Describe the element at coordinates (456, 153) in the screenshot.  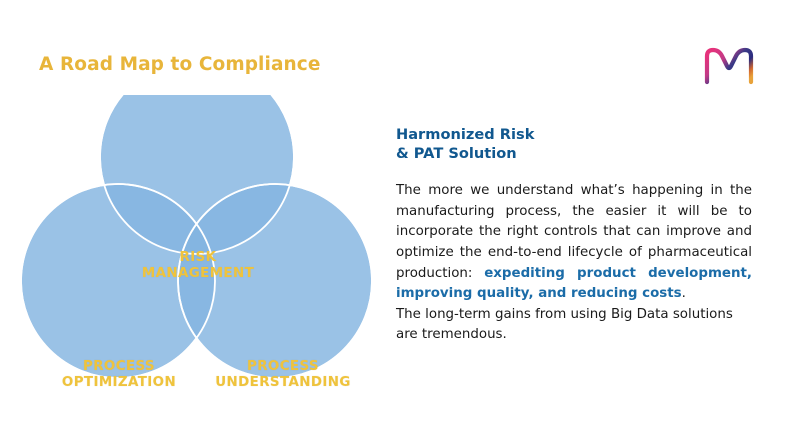
I see `section-heading-line2: & PAT Solution` at that location.